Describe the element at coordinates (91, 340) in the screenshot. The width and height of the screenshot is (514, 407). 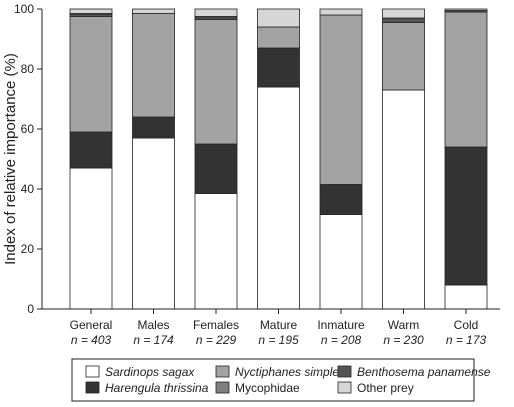
I see `x-category-sample-size: n = 403` at that location.